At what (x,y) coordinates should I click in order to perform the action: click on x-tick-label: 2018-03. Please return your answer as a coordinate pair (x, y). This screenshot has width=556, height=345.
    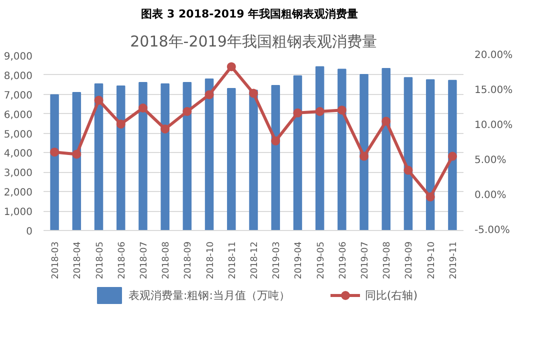
    Looking at the image, I should click on (56, 260).